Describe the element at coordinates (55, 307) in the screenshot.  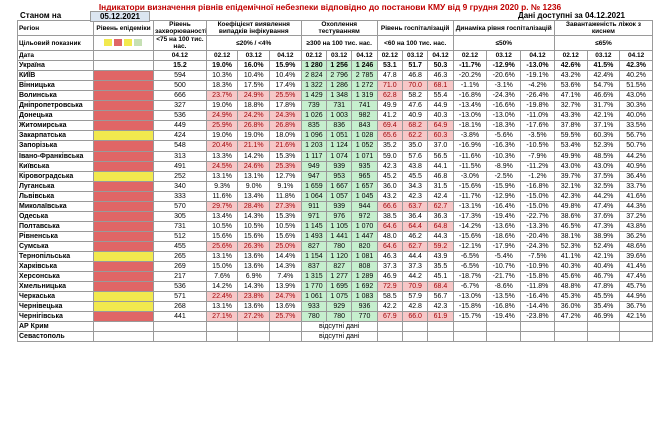
I see `region-name: Чернівецька` at that location.